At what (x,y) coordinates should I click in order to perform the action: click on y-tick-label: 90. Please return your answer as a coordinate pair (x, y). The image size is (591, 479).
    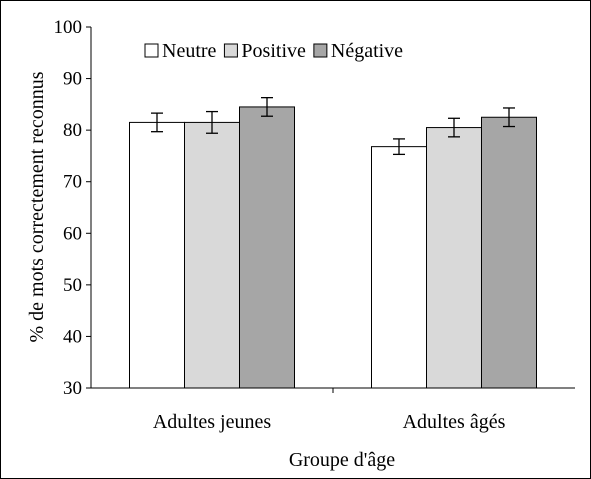
    Looking at the image, I should click on (72, 79).